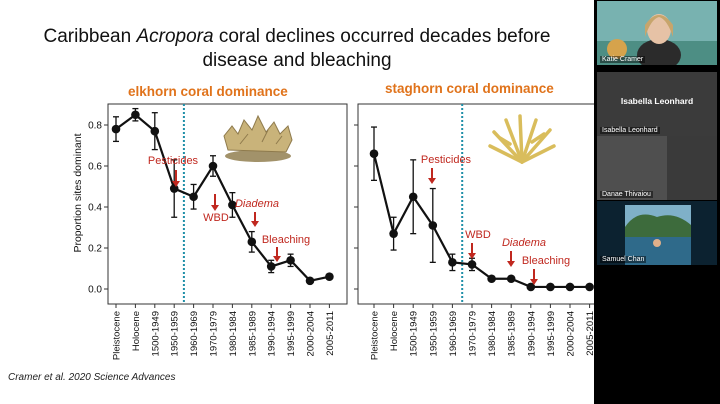 Image resolution: width=720 pixels, height=404 pixels. What do you see at coordinates (95, 167) in the screenshot?
I see `y-tick-label: 0.6` at bounding box center [95, 167].